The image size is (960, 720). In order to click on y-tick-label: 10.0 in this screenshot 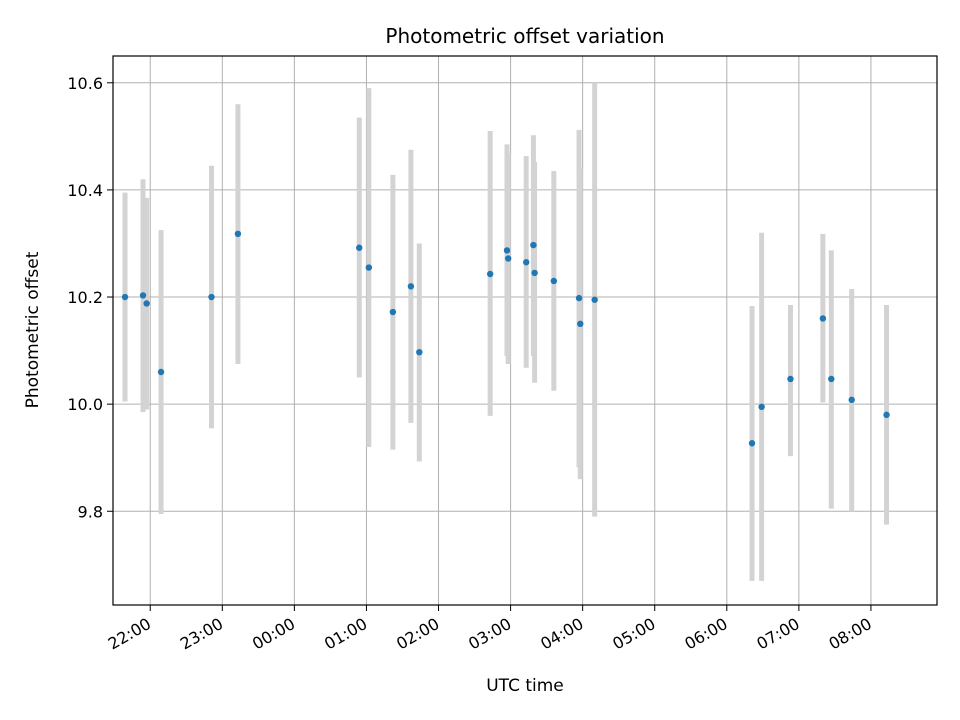, I will do `click(85, 404)`.